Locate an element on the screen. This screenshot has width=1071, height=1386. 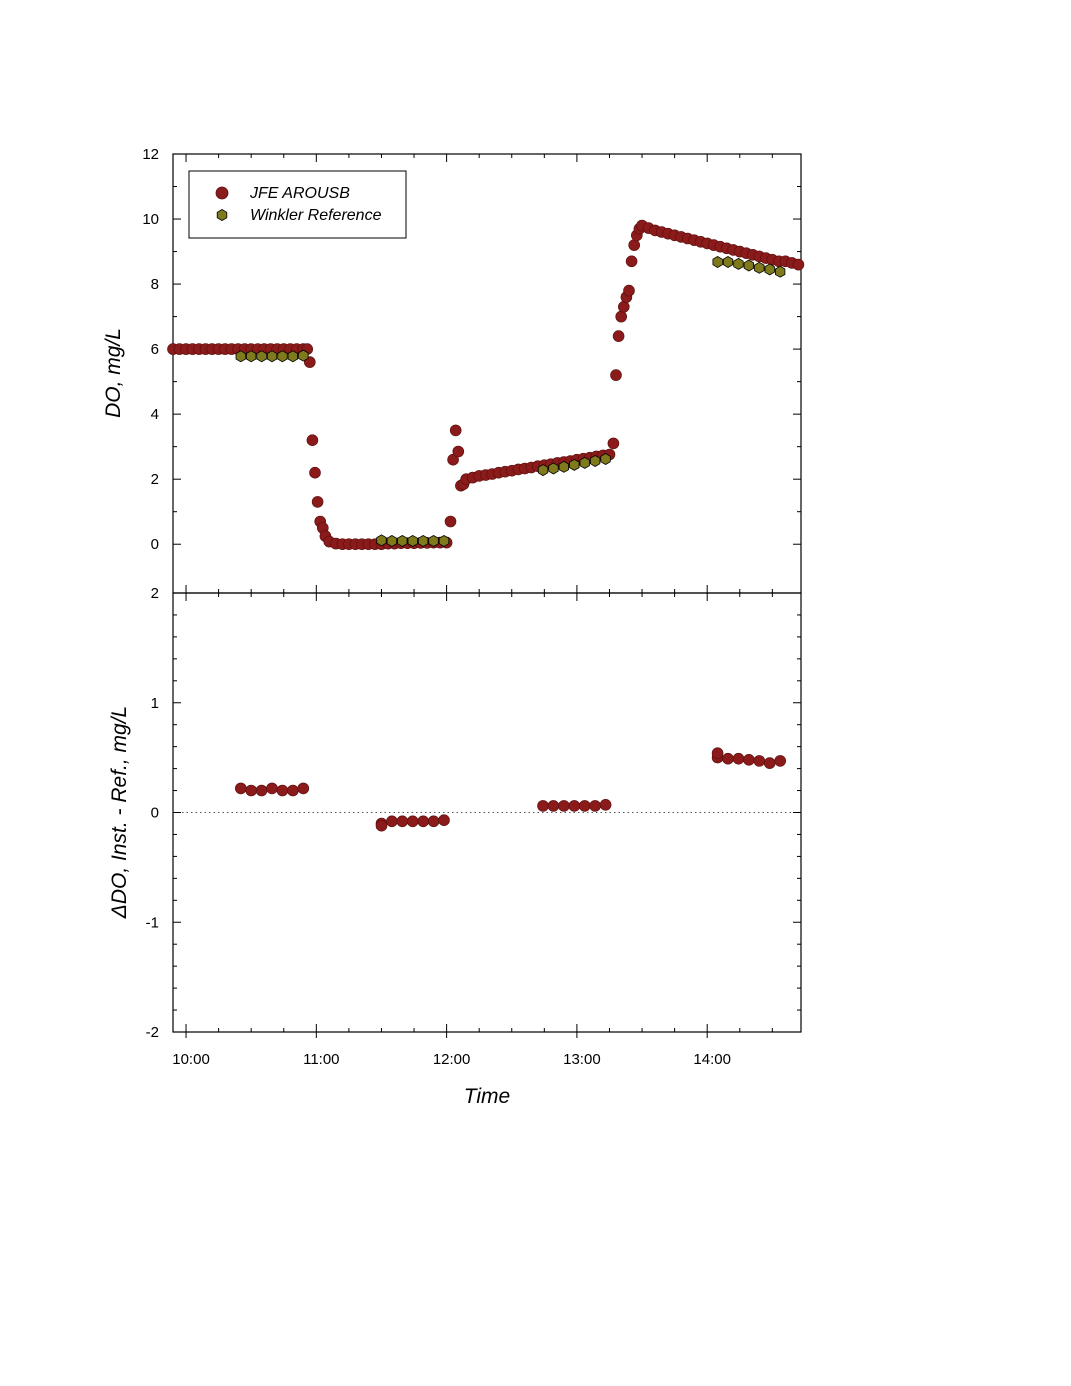
time-x-tick-labels: 10:00 11:00 12:00 13:00 14:00 is located at coordinates (451, 1059).